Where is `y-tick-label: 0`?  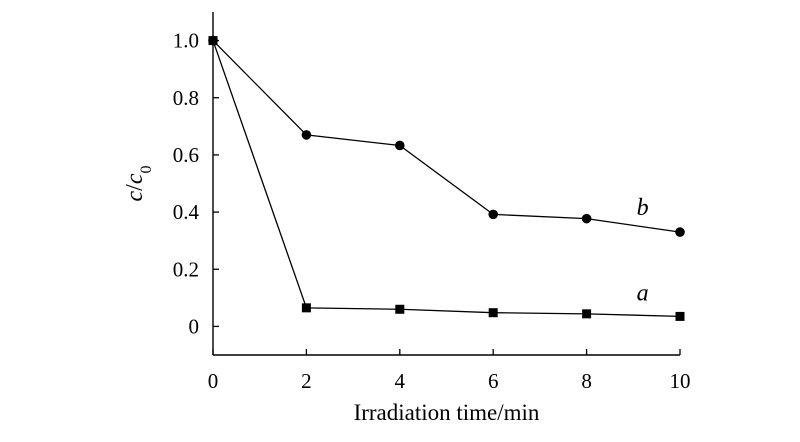 y-tick-label: 0 is located at coordinates (194, 326).